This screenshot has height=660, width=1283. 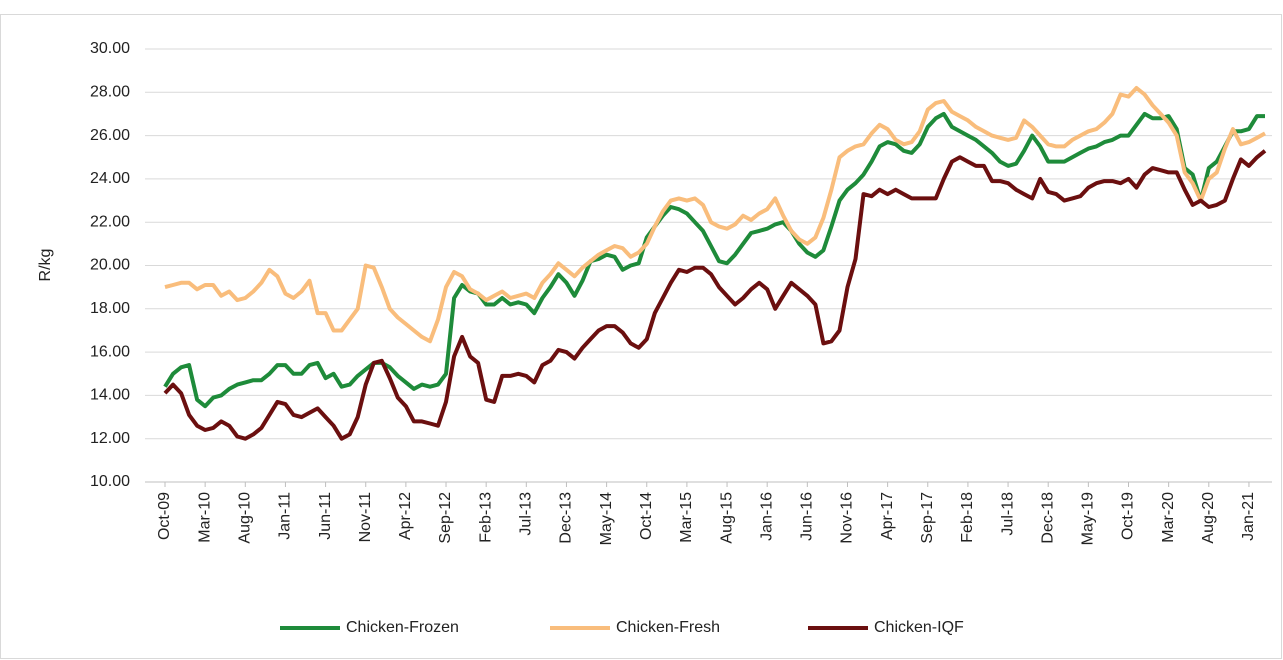 What do you see at coordinates (164, 516) in the screenshot?
I see `x-tick-label: Oct-09` at bounding box center [164, 516].